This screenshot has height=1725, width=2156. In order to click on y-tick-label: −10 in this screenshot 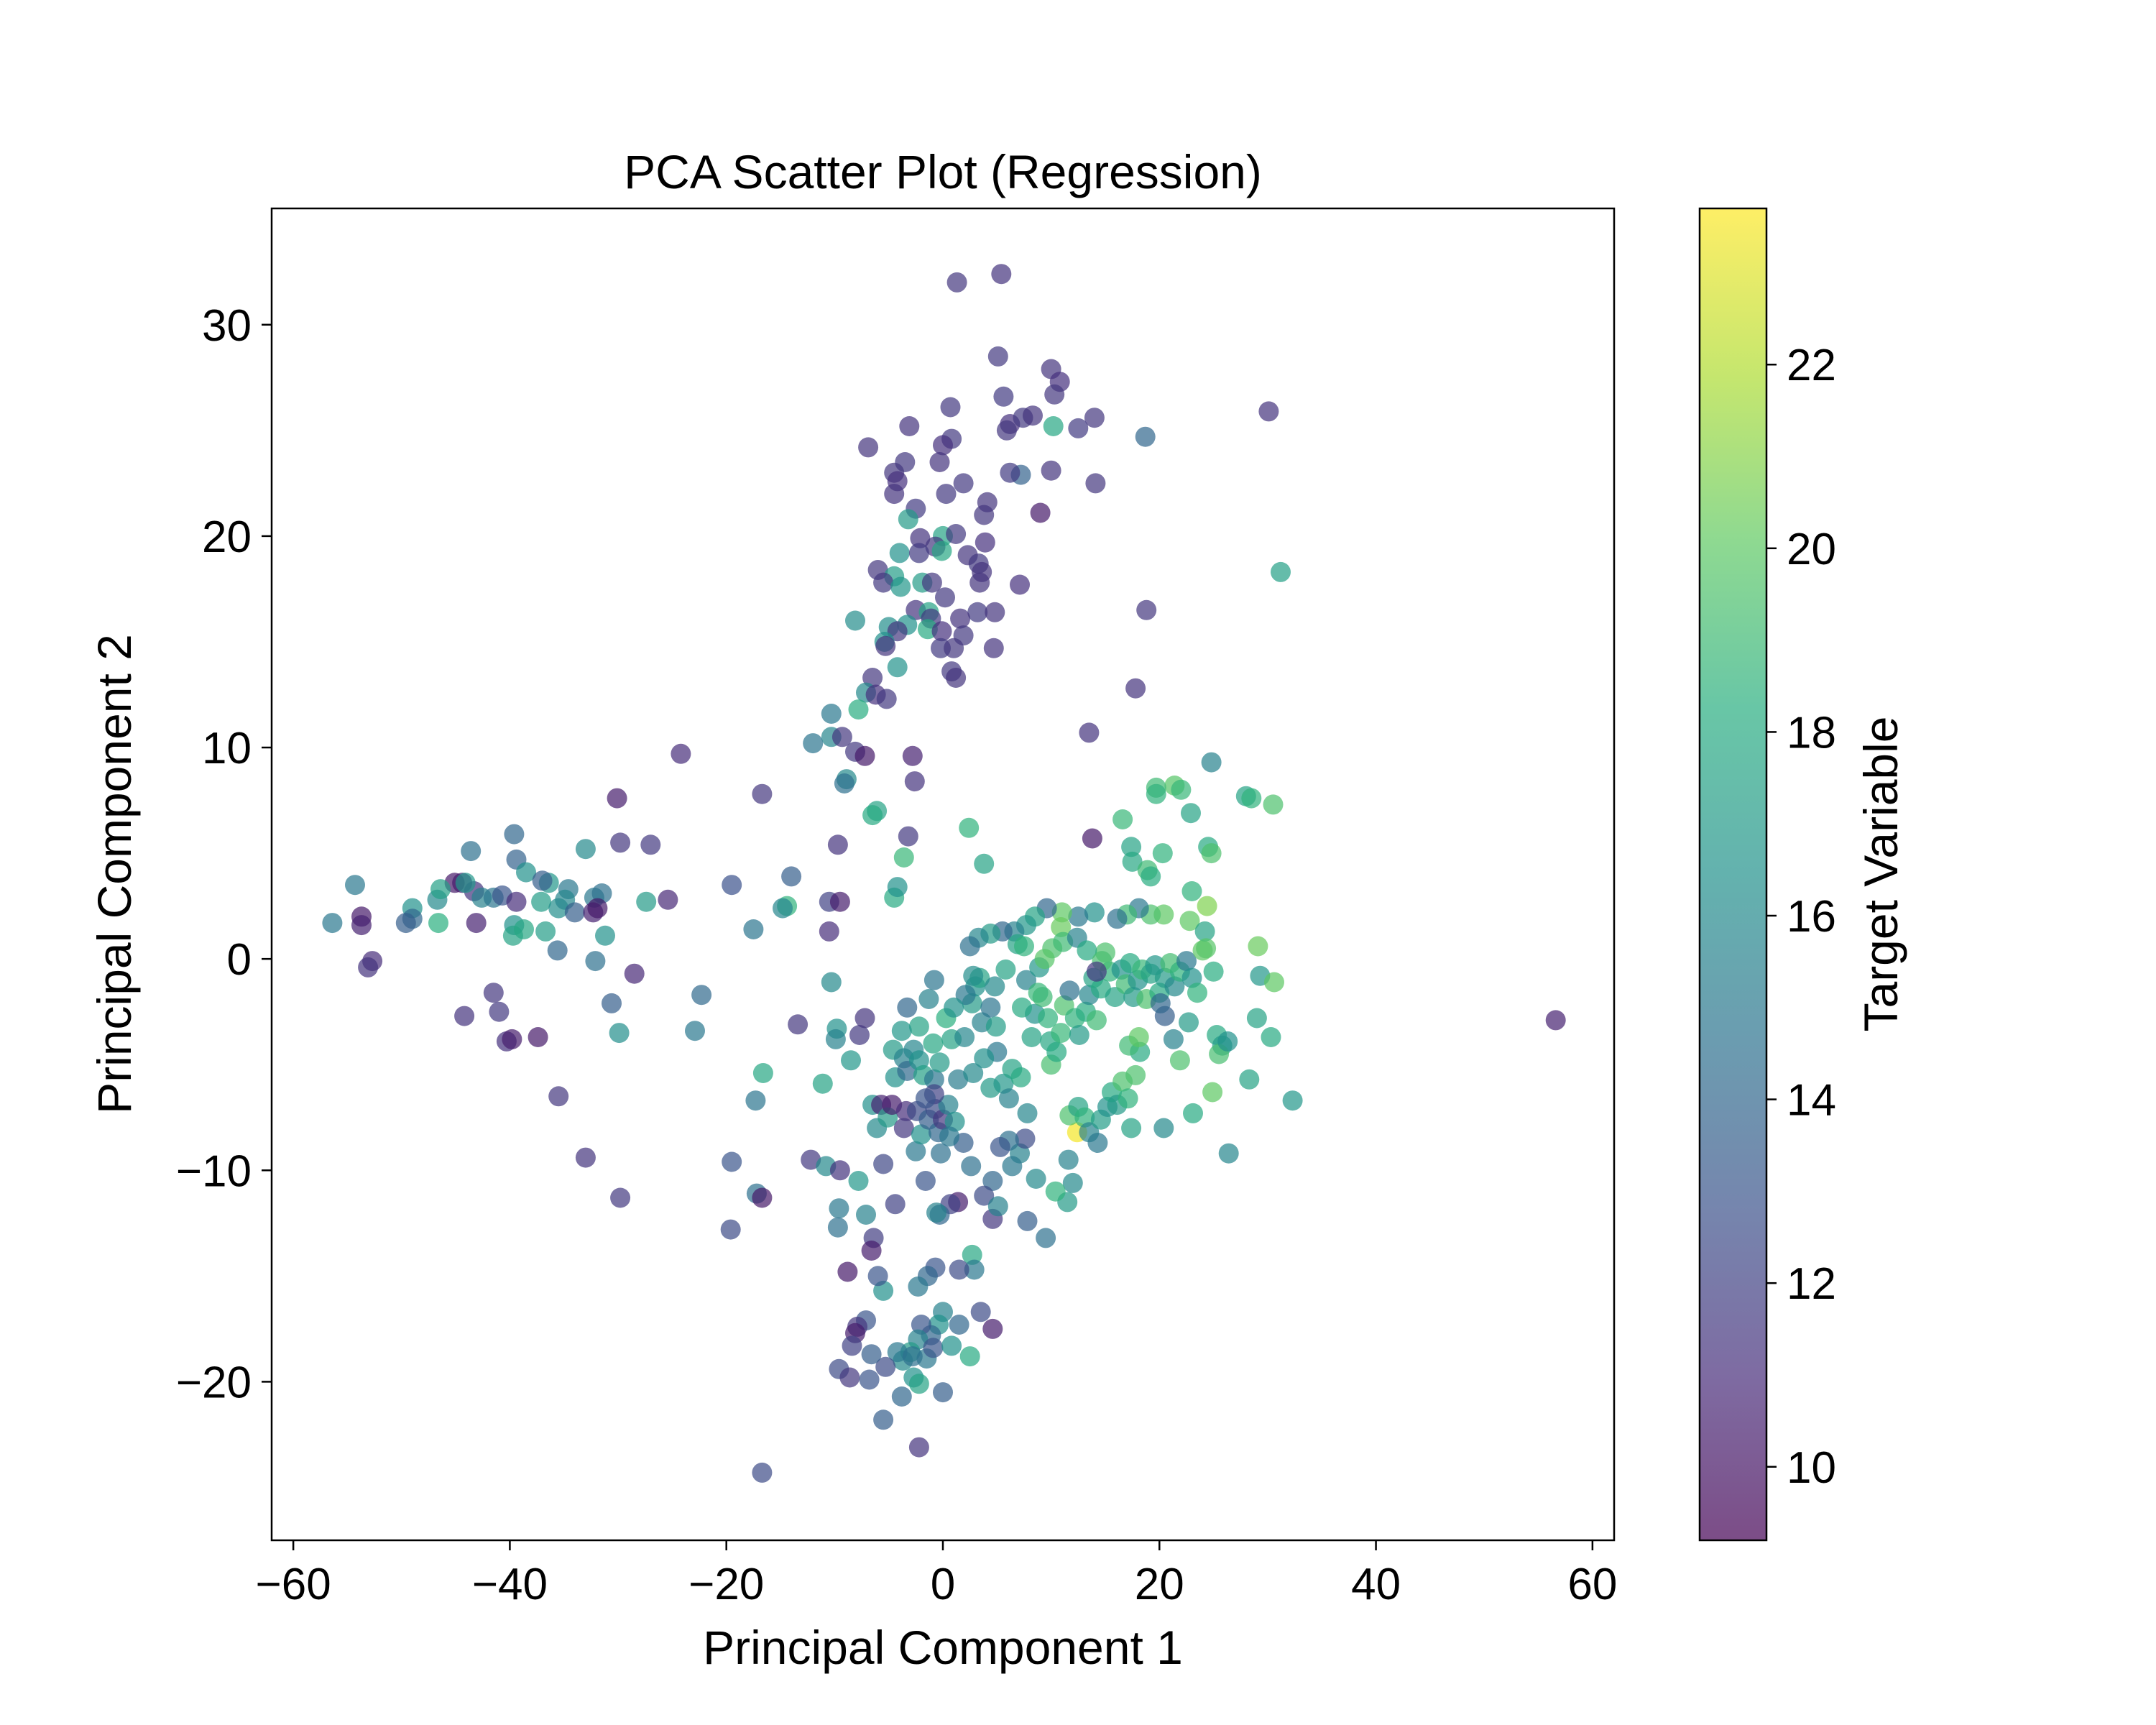, I will do `click(214, 1171)`.